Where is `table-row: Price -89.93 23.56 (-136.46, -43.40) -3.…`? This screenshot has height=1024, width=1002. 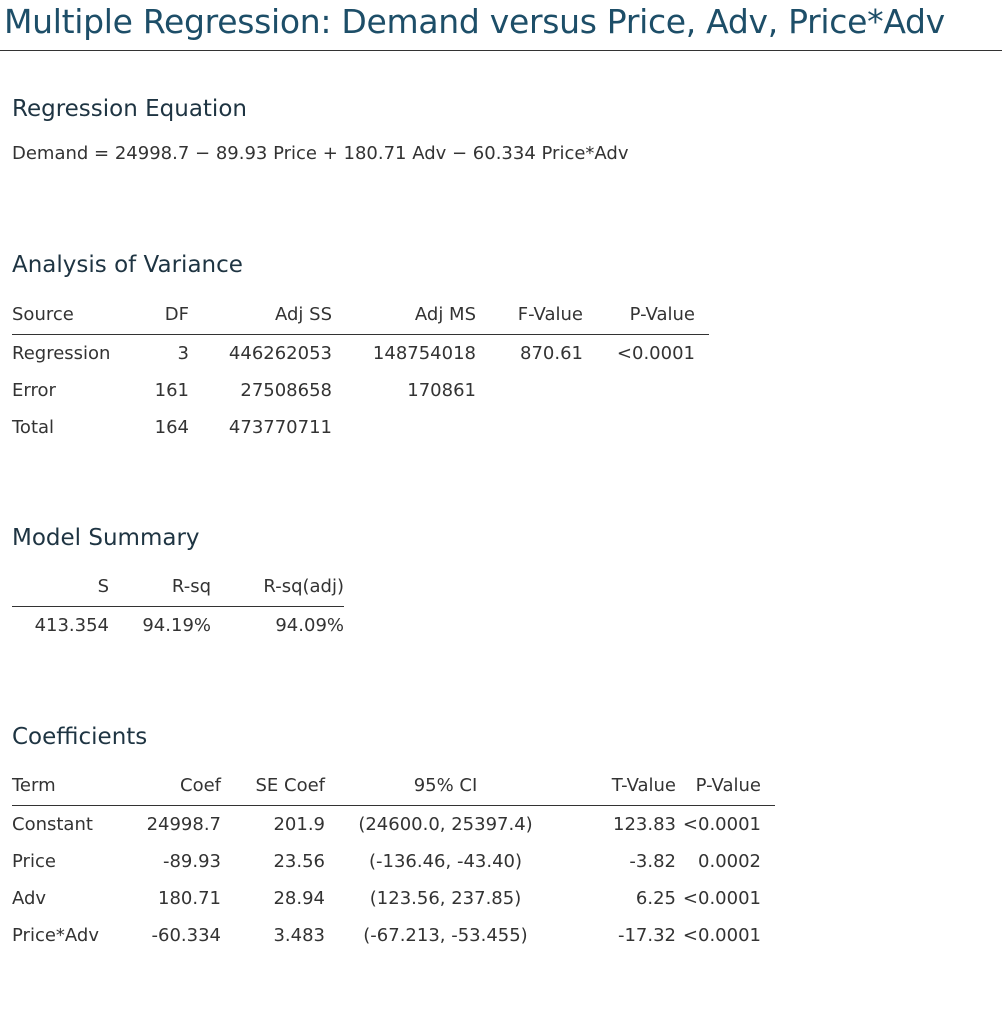
table-row: Price -89.93 23.56 (-136.46, -43.40) -3.… is located at coordinates (393, 861).